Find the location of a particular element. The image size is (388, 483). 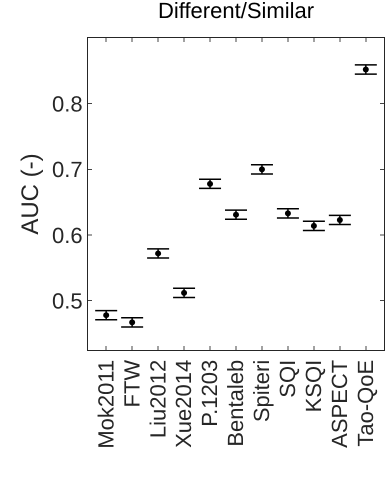

x-tick-label: Xue2014 is located at coordinates (183, 404).